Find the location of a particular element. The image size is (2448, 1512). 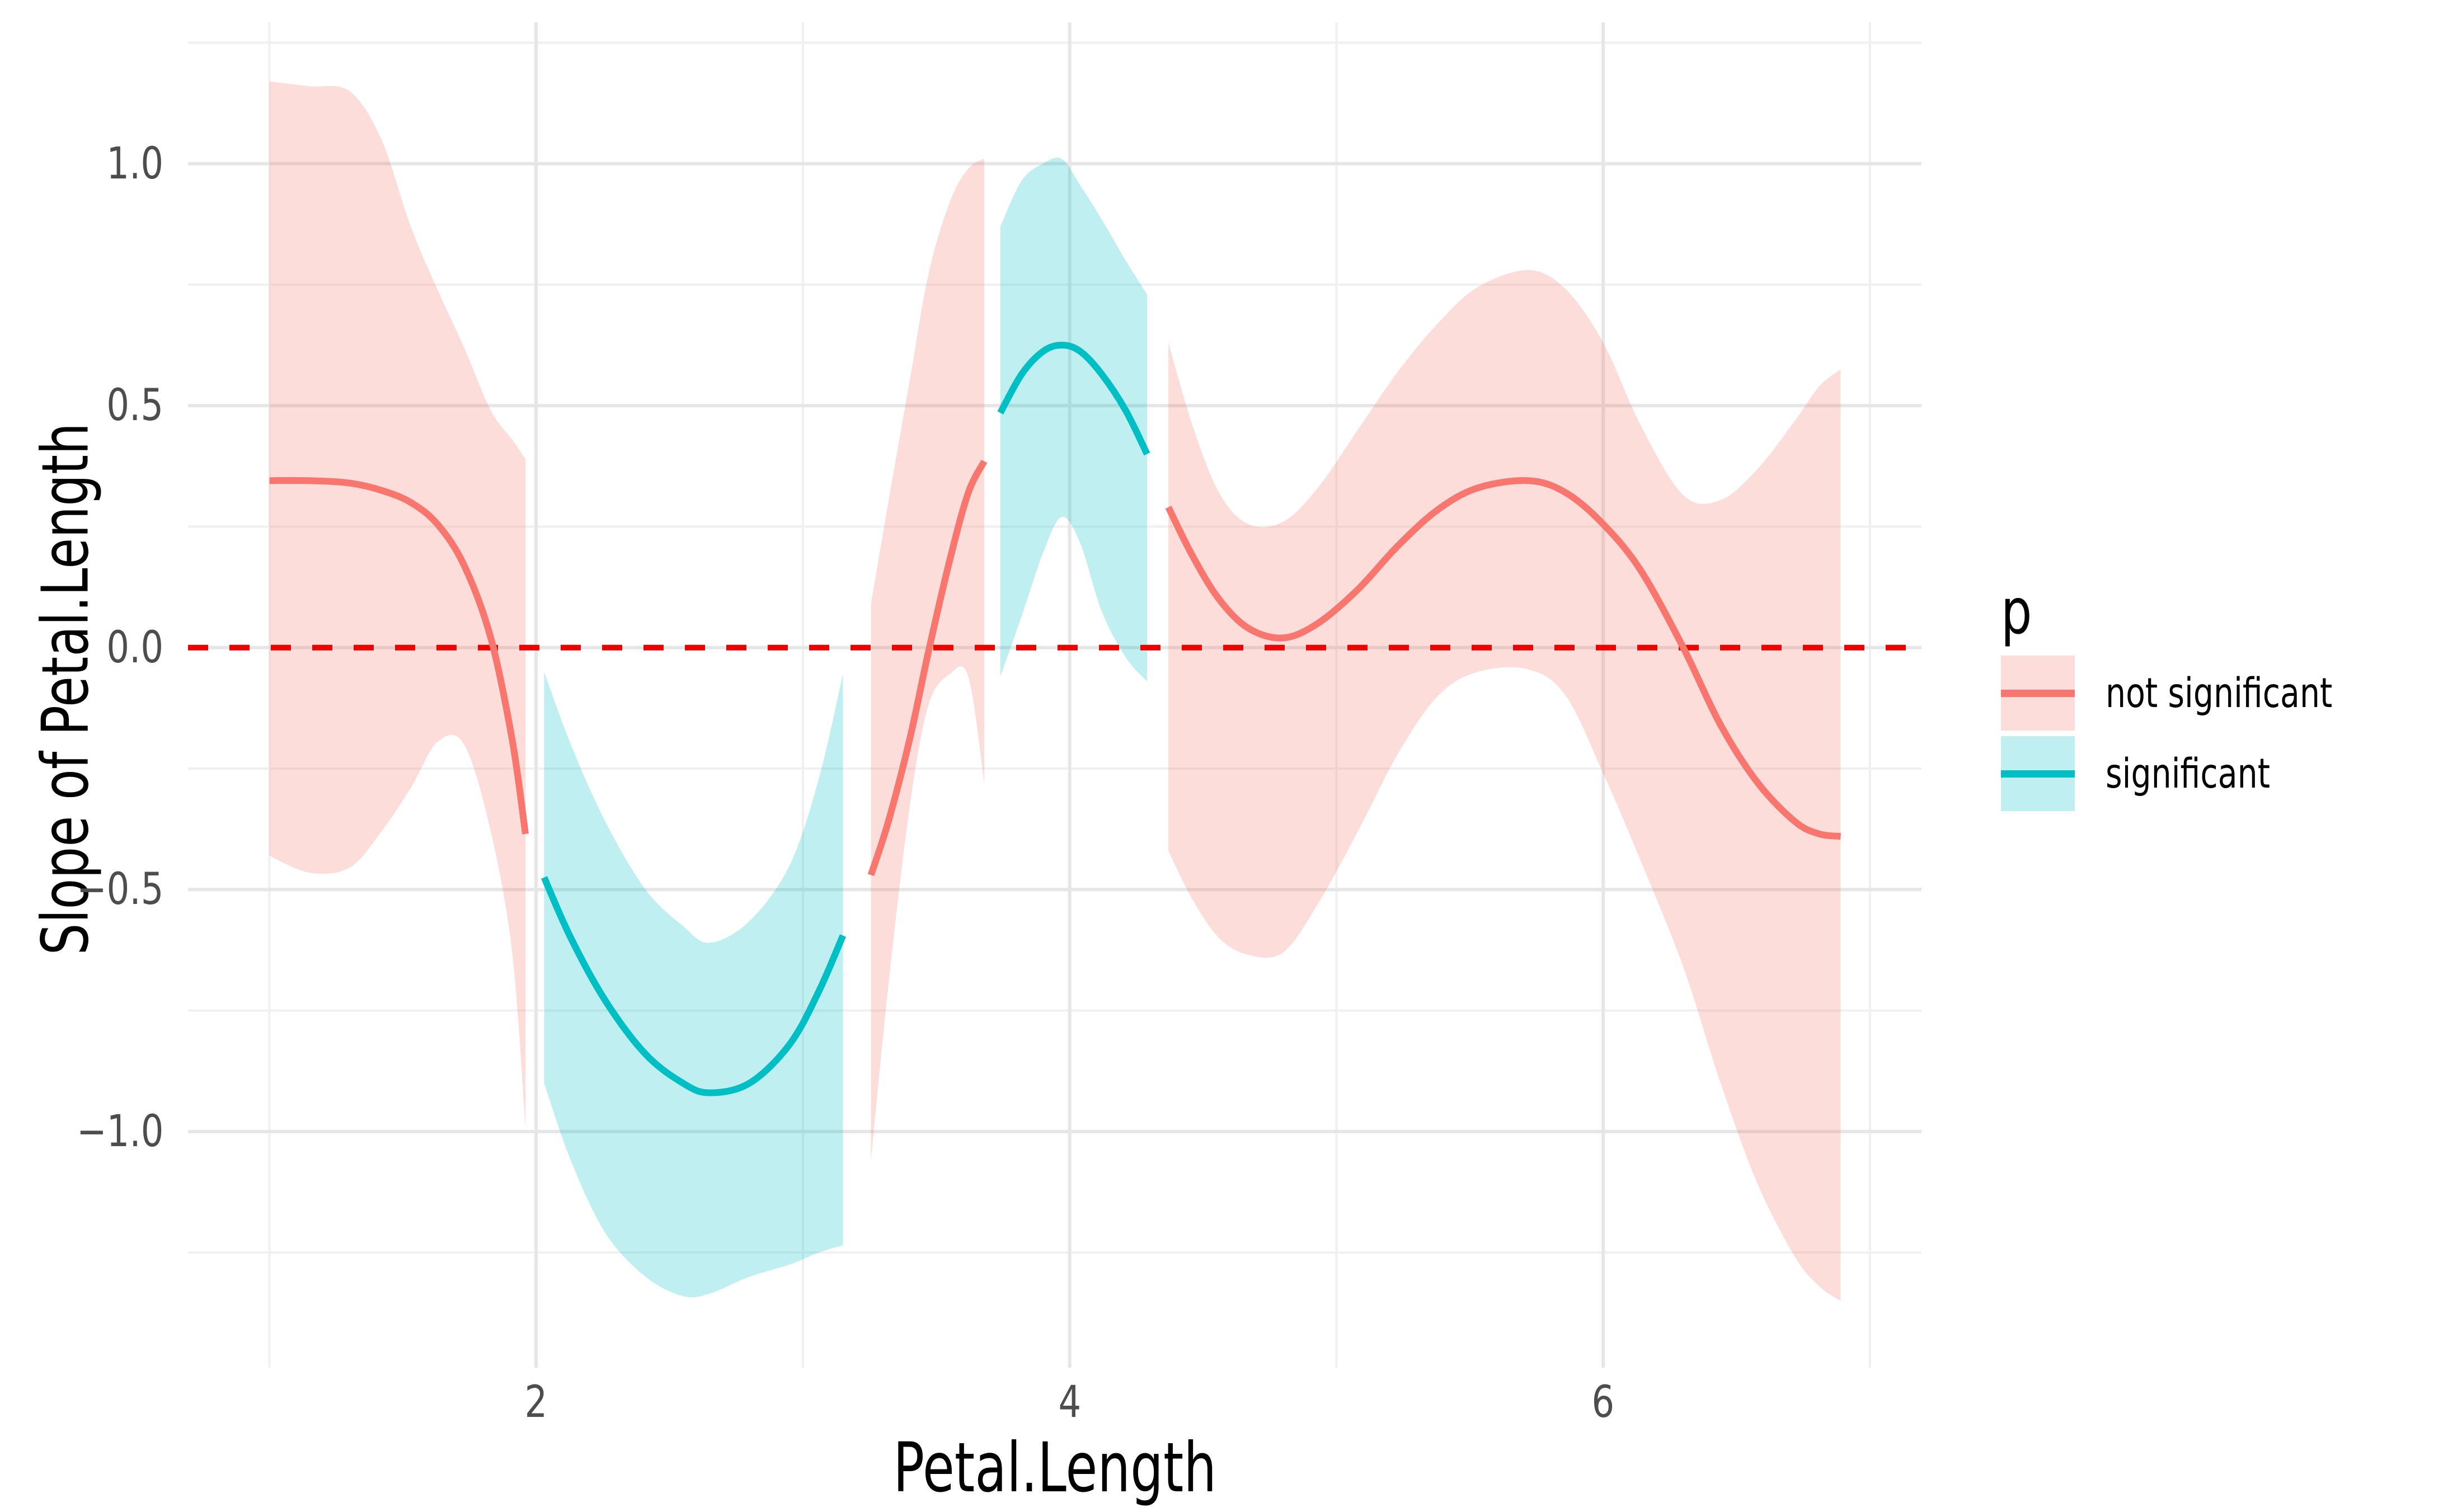

y-tick-label: −0.5 is located at coordinates (119, 889).